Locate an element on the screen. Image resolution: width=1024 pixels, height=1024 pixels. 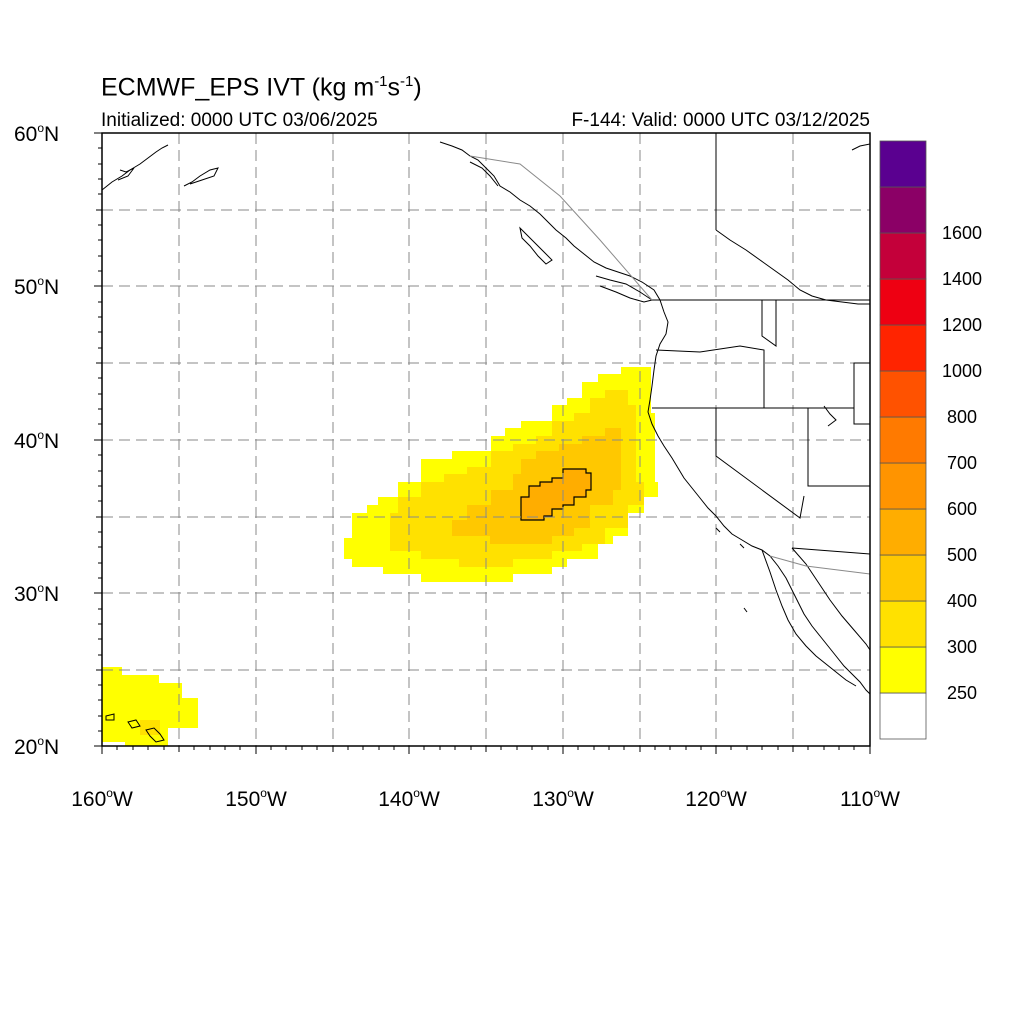
colorbar-label: 1400 is located at coordinates (962, 279).